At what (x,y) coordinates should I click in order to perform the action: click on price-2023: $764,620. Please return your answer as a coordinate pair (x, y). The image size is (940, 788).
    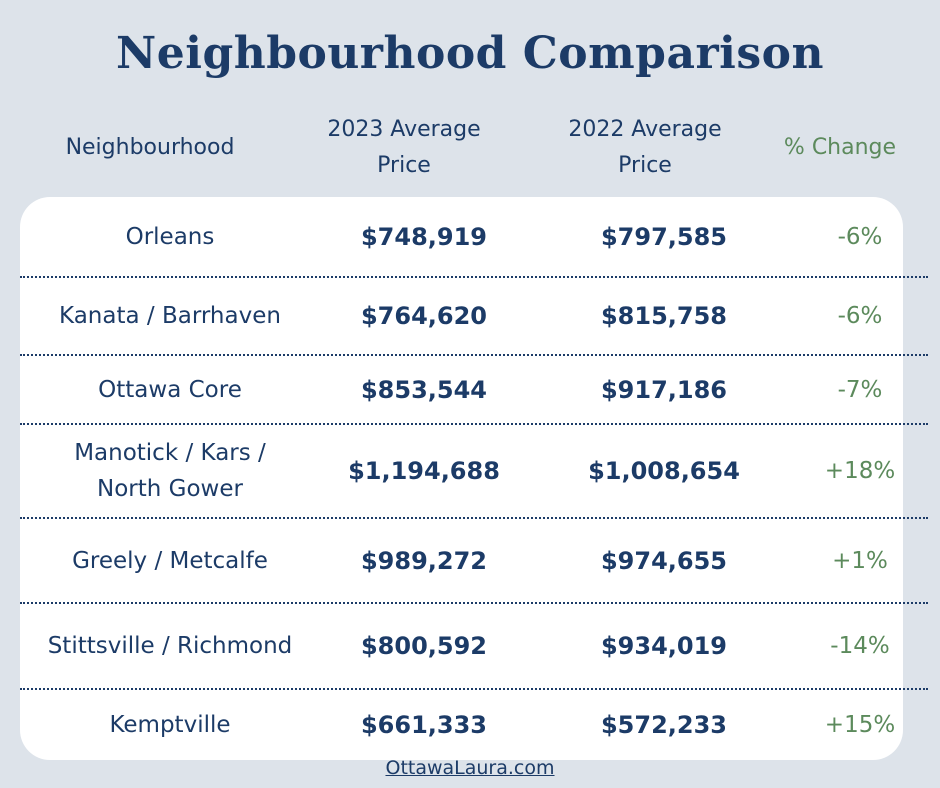
    Looking at the image, I should click on (423, 316).